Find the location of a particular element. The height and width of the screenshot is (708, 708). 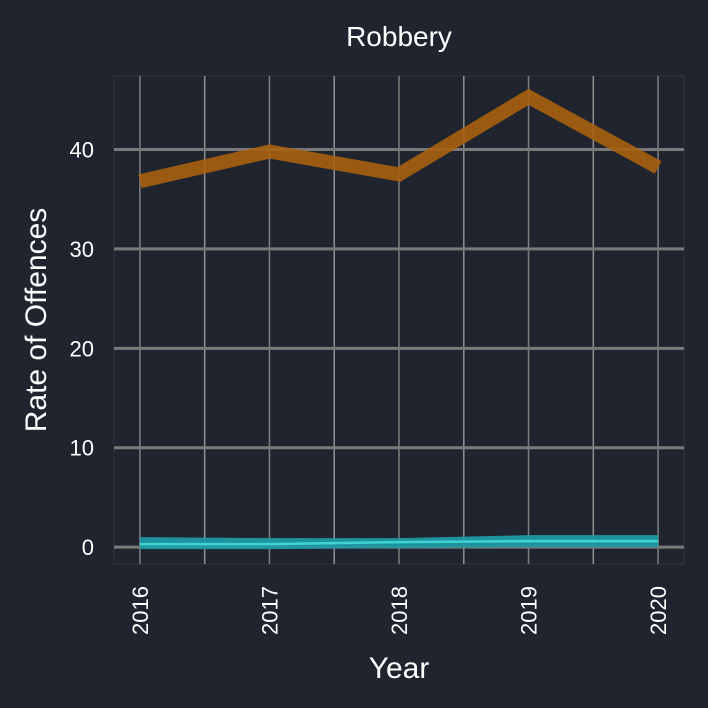

y-tick-label: 20 is located at coordinates (82, 348).